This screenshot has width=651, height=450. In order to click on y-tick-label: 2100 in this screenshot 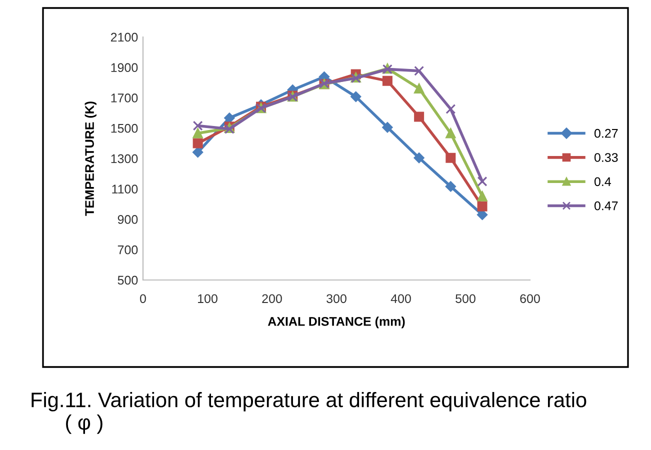, I will do `click(124, 37)`.